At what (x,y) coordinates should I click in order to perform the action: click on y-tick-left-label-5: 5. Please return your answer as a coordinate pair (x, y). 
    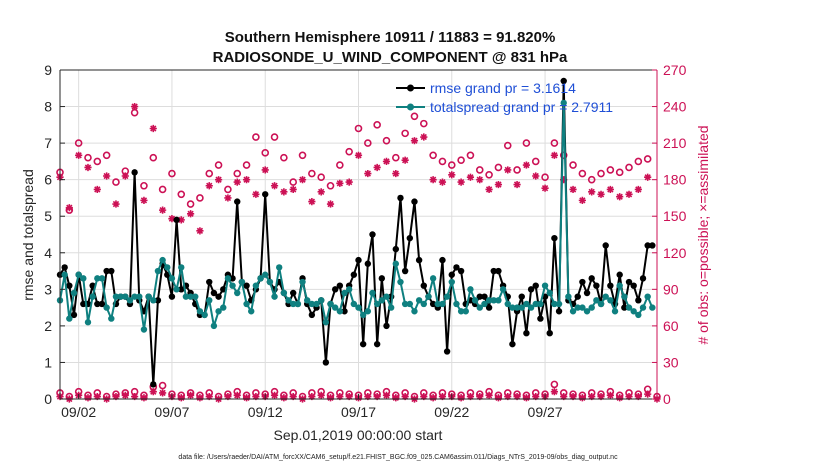
    Looking at the image, I should click on (48, 216).